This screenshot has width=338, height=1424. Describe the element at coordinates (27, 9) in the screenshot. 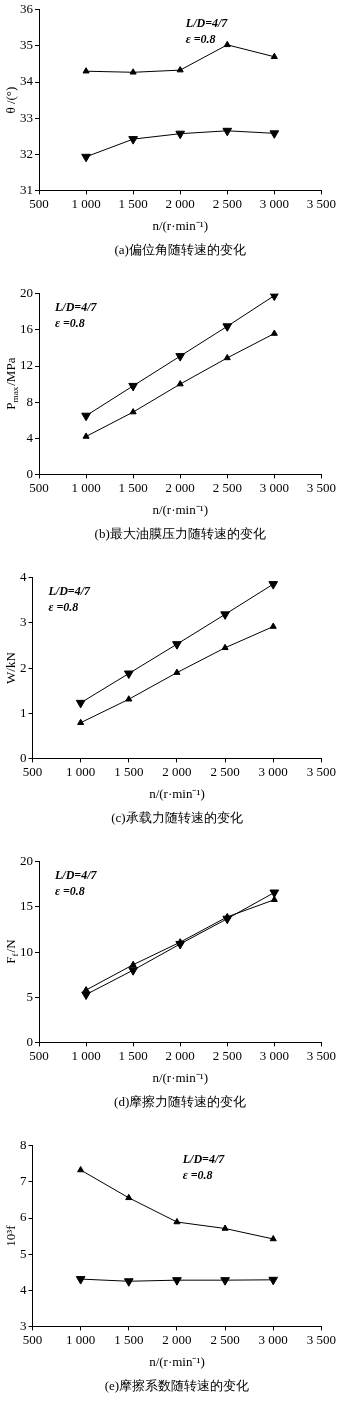

I see `y-tick-label: 36` at that location.